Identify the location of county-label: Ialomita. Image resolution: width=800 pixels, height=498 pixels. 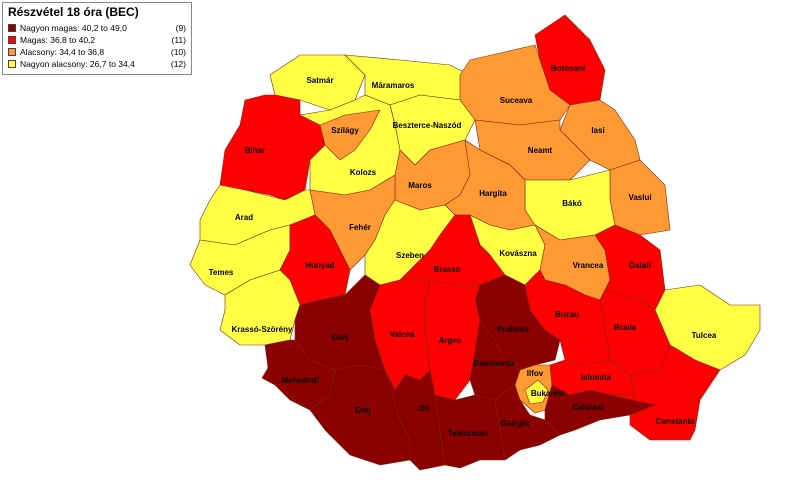
(596, 377).